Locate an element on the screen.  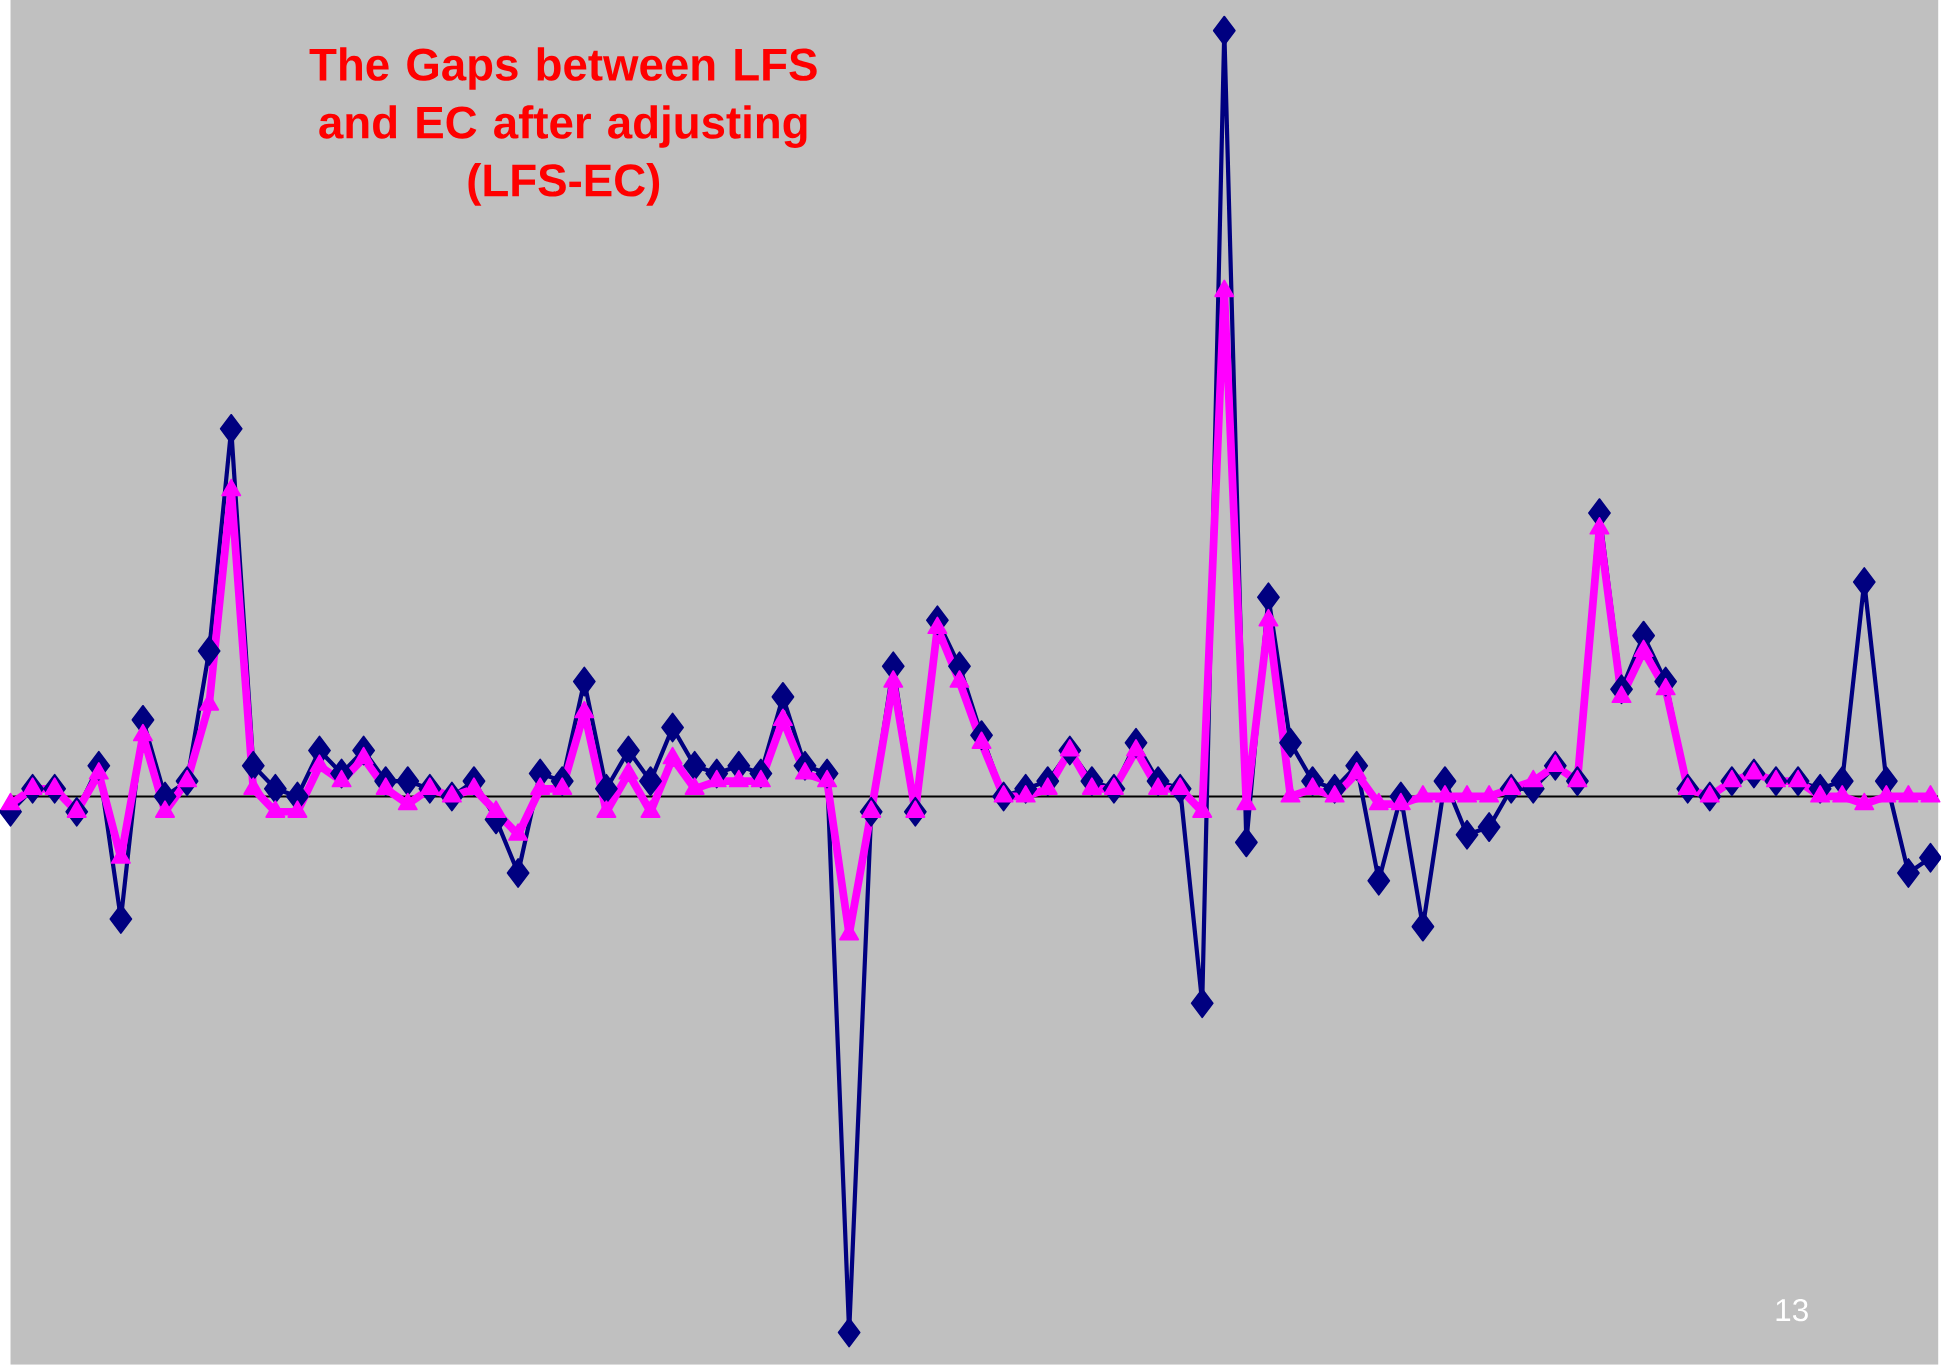
annotation: 13 is located at coordinates (1792, 1310).